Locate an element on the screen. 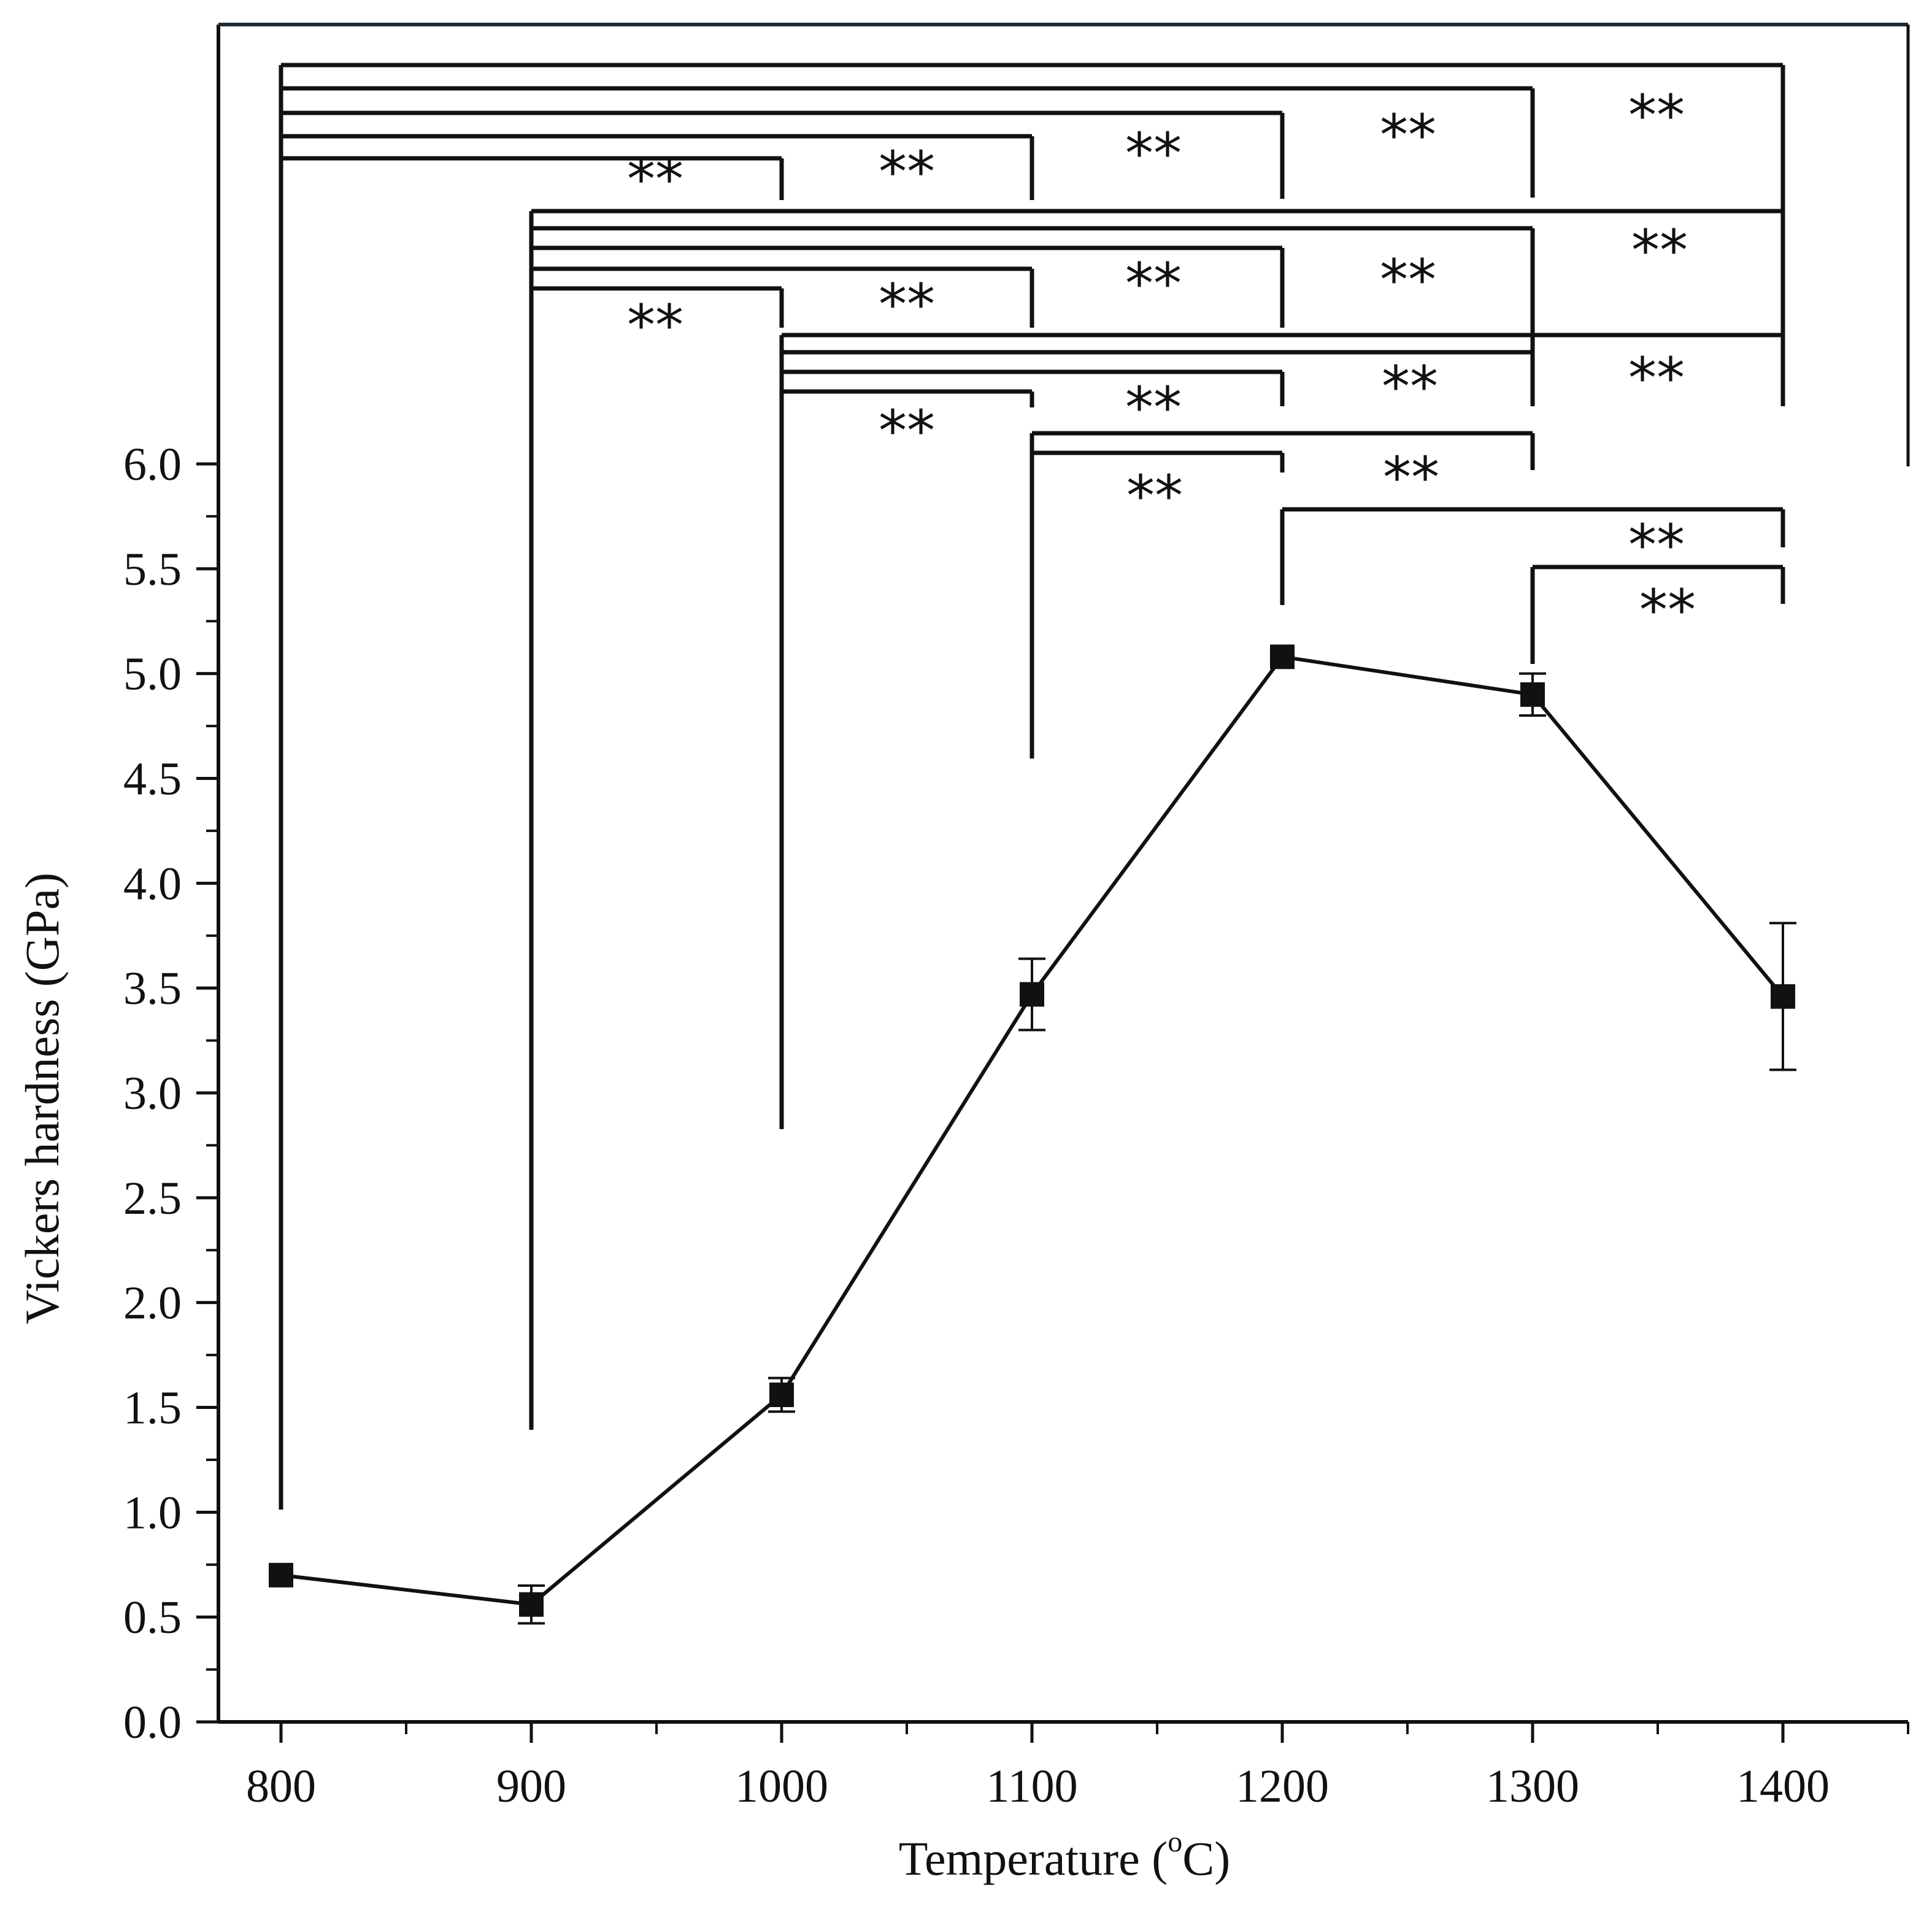 The height and width of the screenshot is (1906, 1932). x-tick-label: 900 is located at coordinates (531, 1787).